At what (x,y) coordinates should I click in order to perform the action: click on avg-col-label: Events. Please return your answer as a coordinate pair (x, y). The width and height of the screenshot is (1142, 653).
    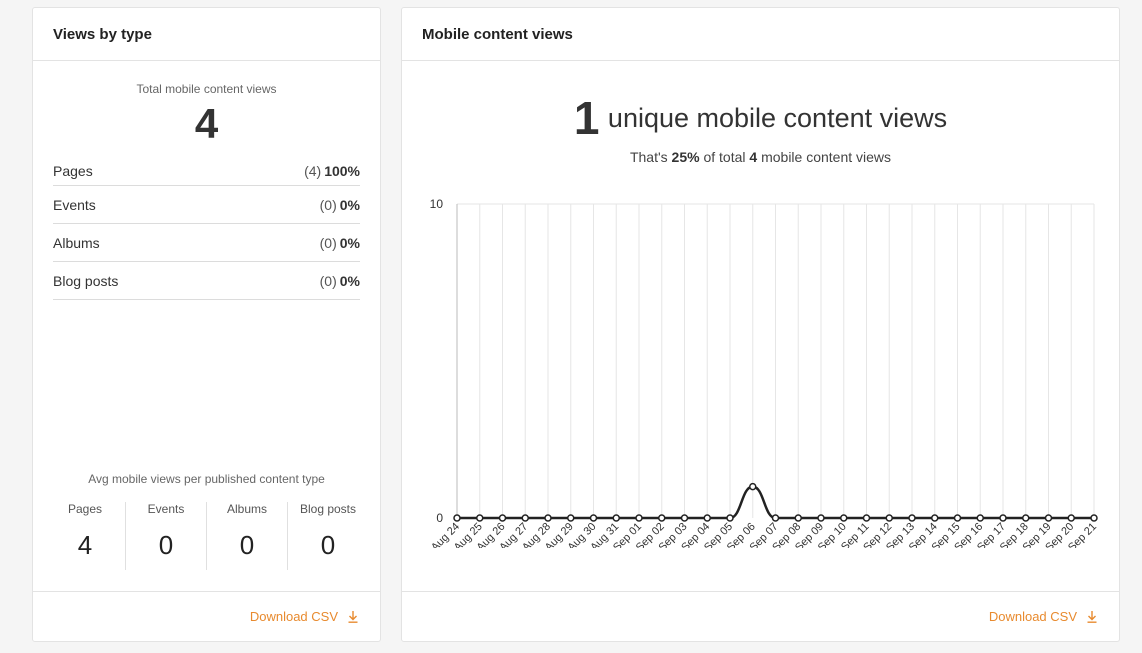
    Looking at the image, I should click on (166, 509).